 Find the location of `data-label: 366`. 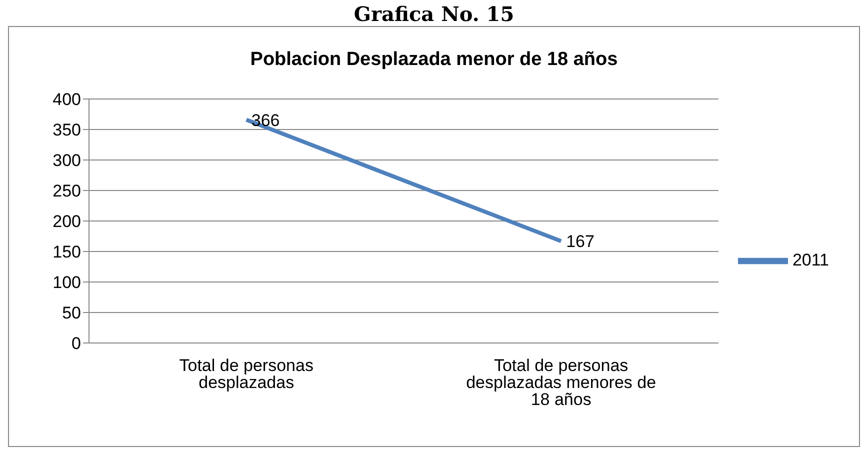

data-label: 366 is located at coordinates (265, 120).